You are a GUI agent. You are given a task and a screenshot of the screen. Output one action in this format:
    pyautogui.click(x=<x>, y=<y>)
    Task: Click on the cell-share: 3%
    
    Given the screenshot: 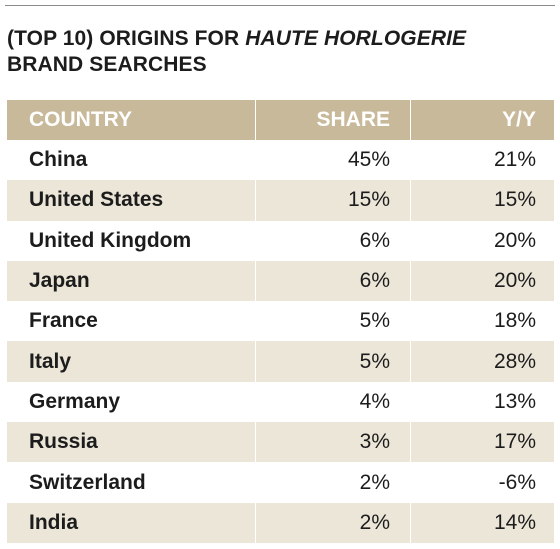 What is the action you would take?
    pyautogui.click(x=333, y=442)
    